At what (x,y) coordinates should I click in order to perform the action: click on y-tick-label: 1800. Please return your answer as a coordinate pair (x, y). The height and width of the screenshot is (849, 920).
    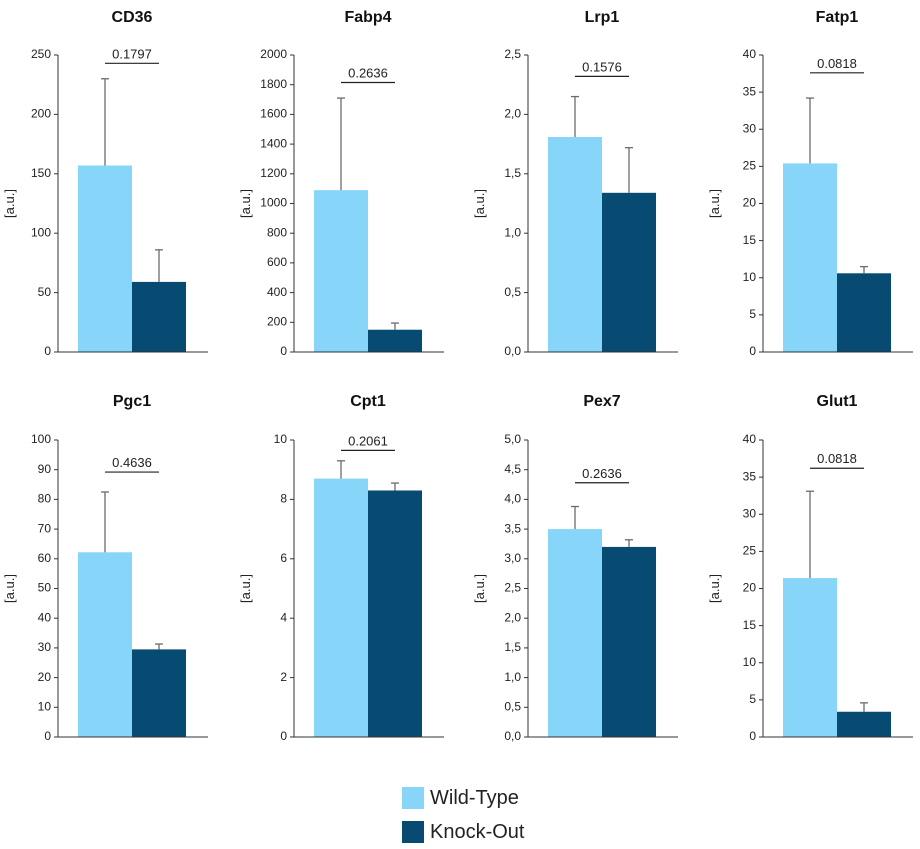
    Looking at the image, I should click on (273, 84).